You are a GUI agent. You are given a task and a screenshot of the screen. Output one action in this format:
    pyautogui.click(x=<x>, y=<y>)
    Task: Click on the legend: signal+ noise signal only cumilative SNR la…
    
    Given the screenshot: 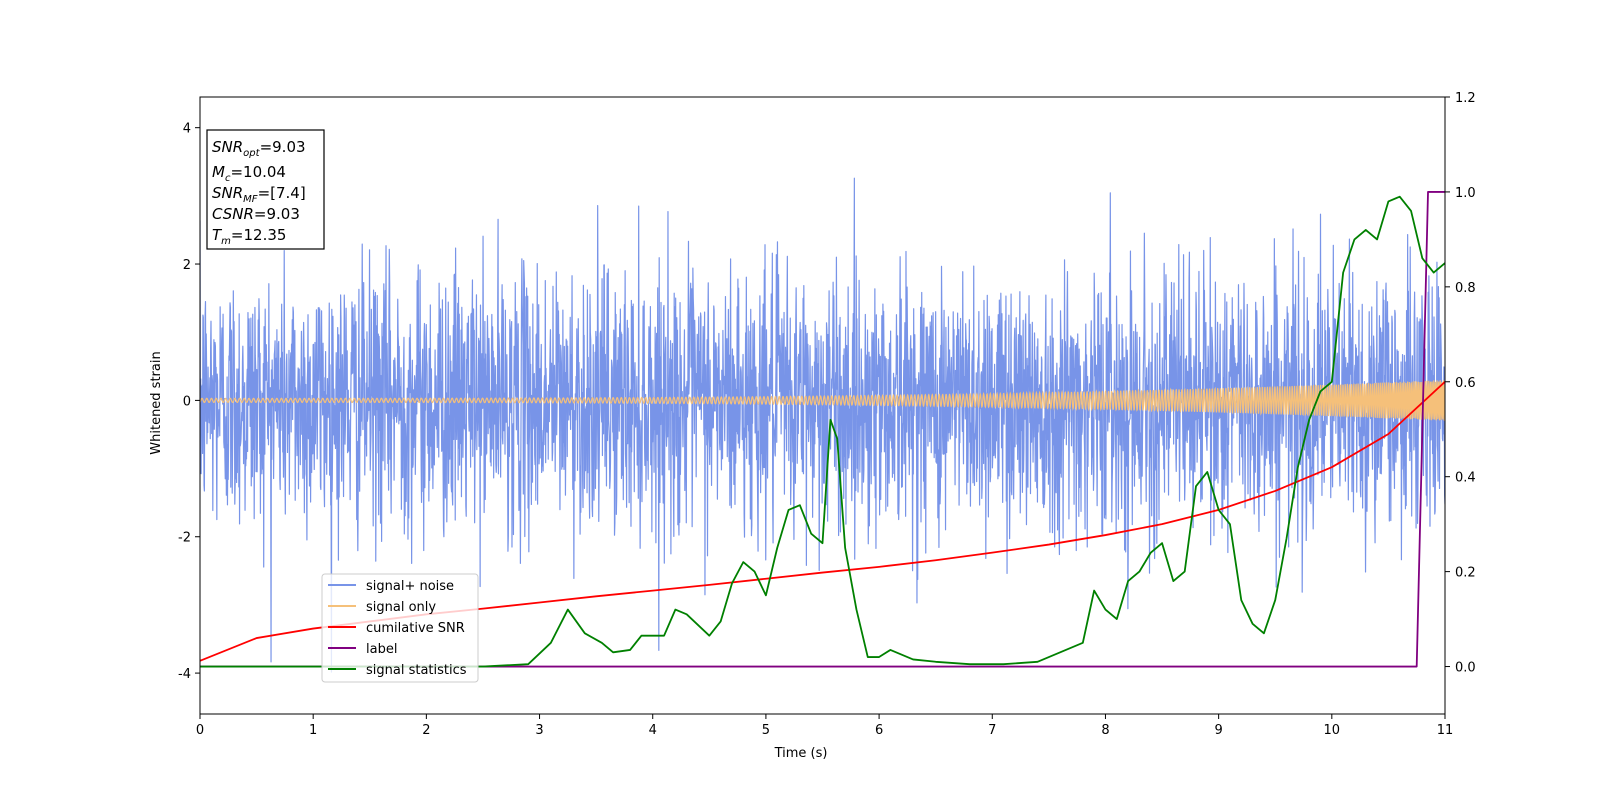 What is the action you would take?
    pyautogui.click(x=400, y=628)
    